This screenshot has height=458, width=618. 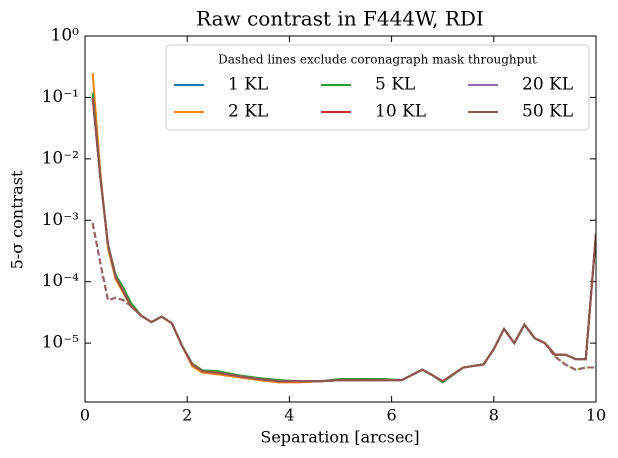 I want to click on legend-label: 1 KL, so click(x=248, y=85).